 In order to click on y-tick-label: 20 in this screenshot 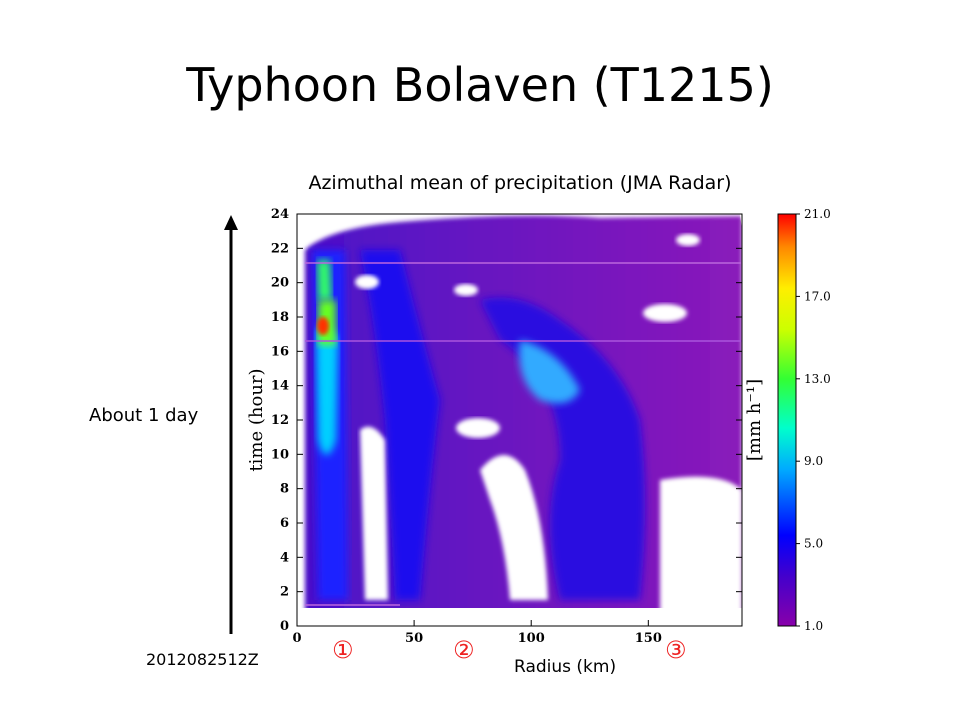, I will do `click(280, 283)`.